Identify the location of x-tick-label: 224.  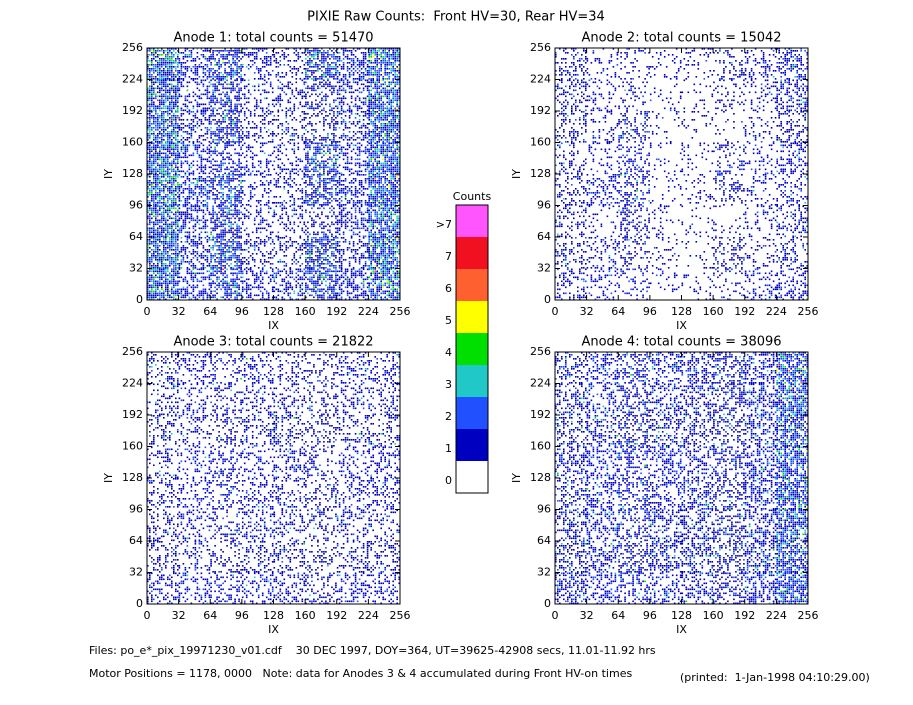
(776, 615).